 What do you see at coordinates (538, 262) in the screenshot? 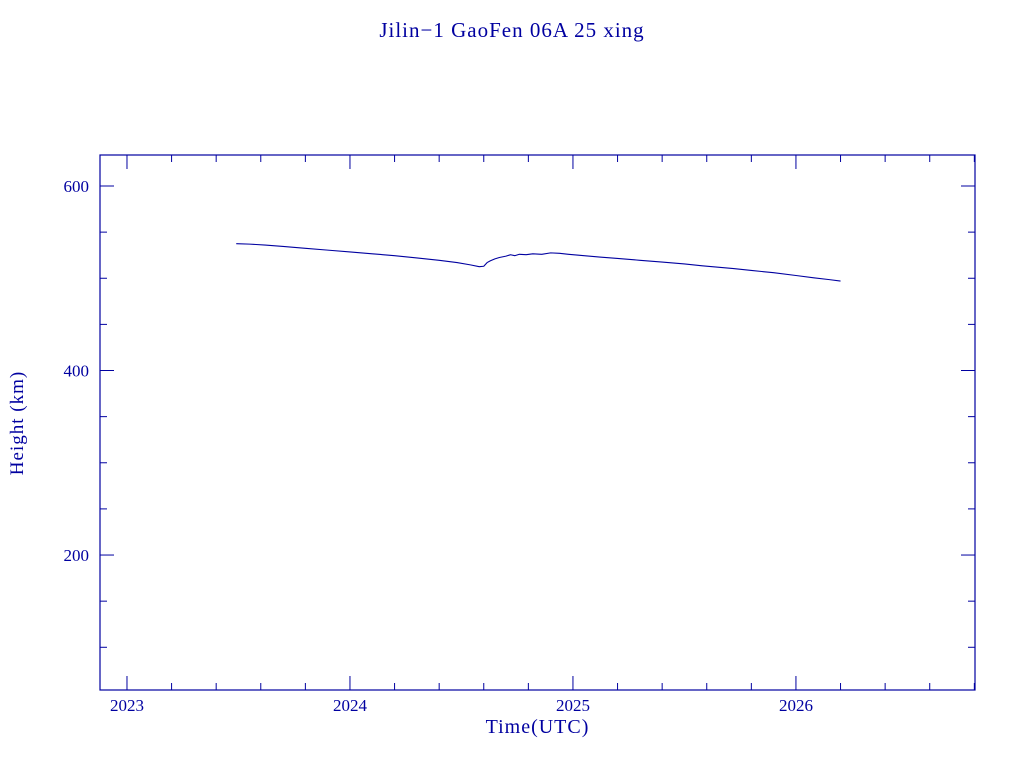
I see `series-line-height` at bounding box center [538, 262].